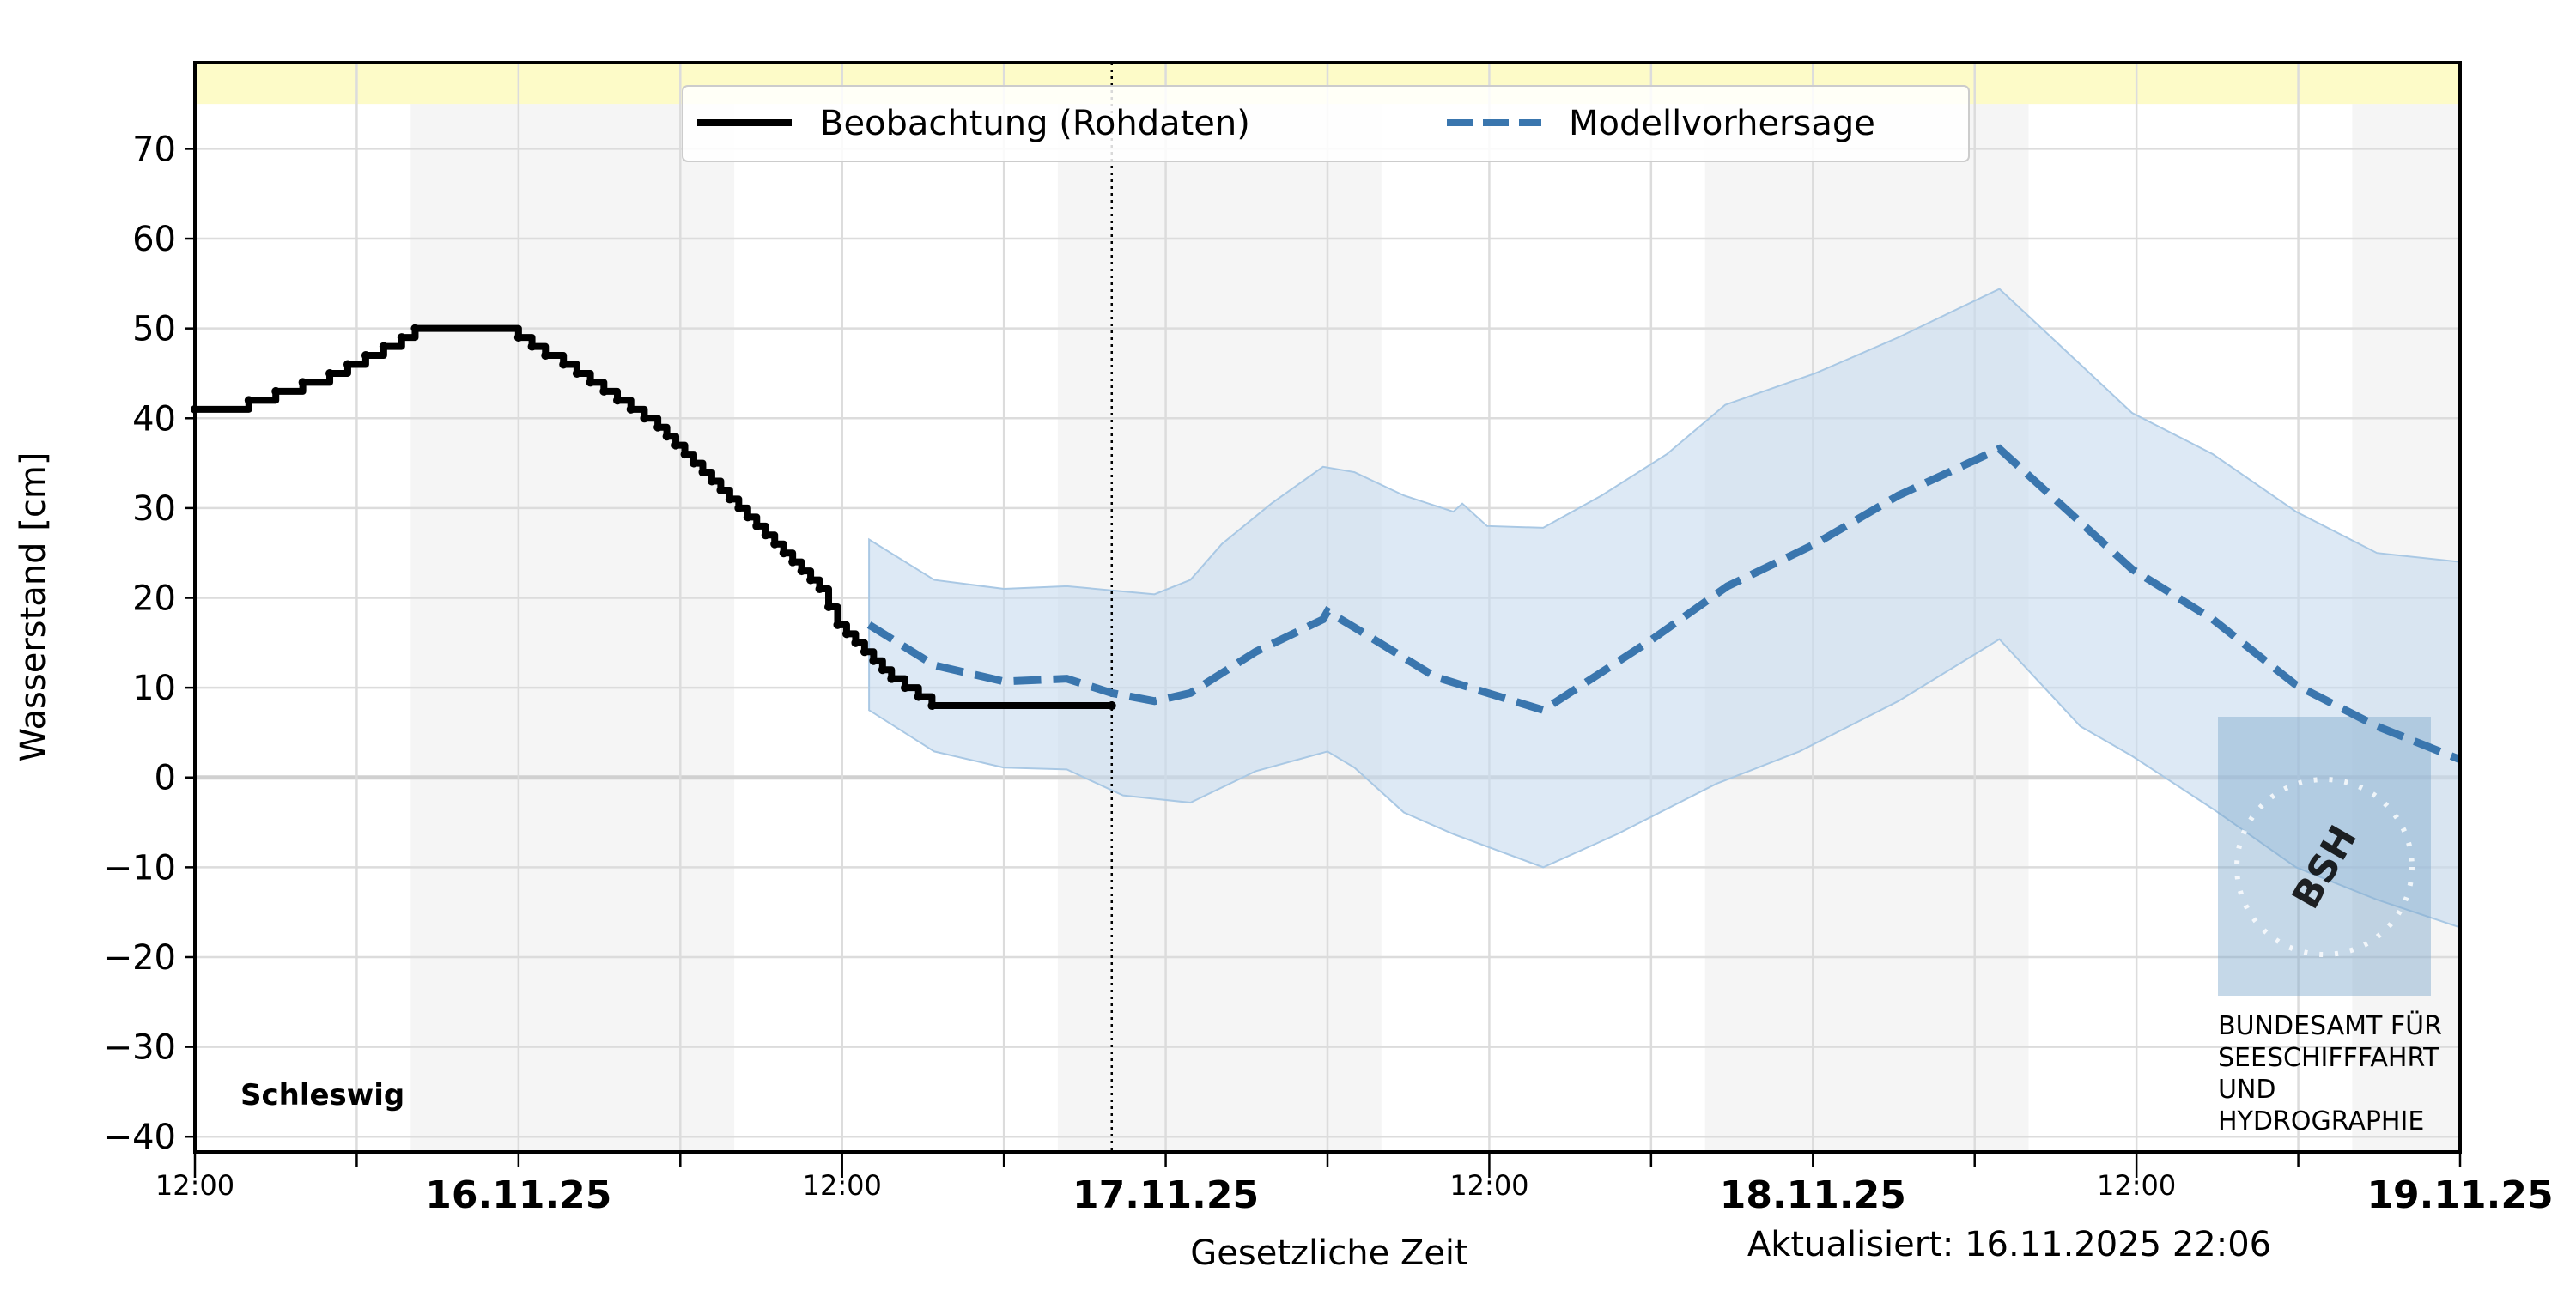 The image size is (2576, 1291). What do you see at coordinates (140, 1138) in the screenshot?
I see `y-tick-label: −40` at bounding box center [140, 1138].